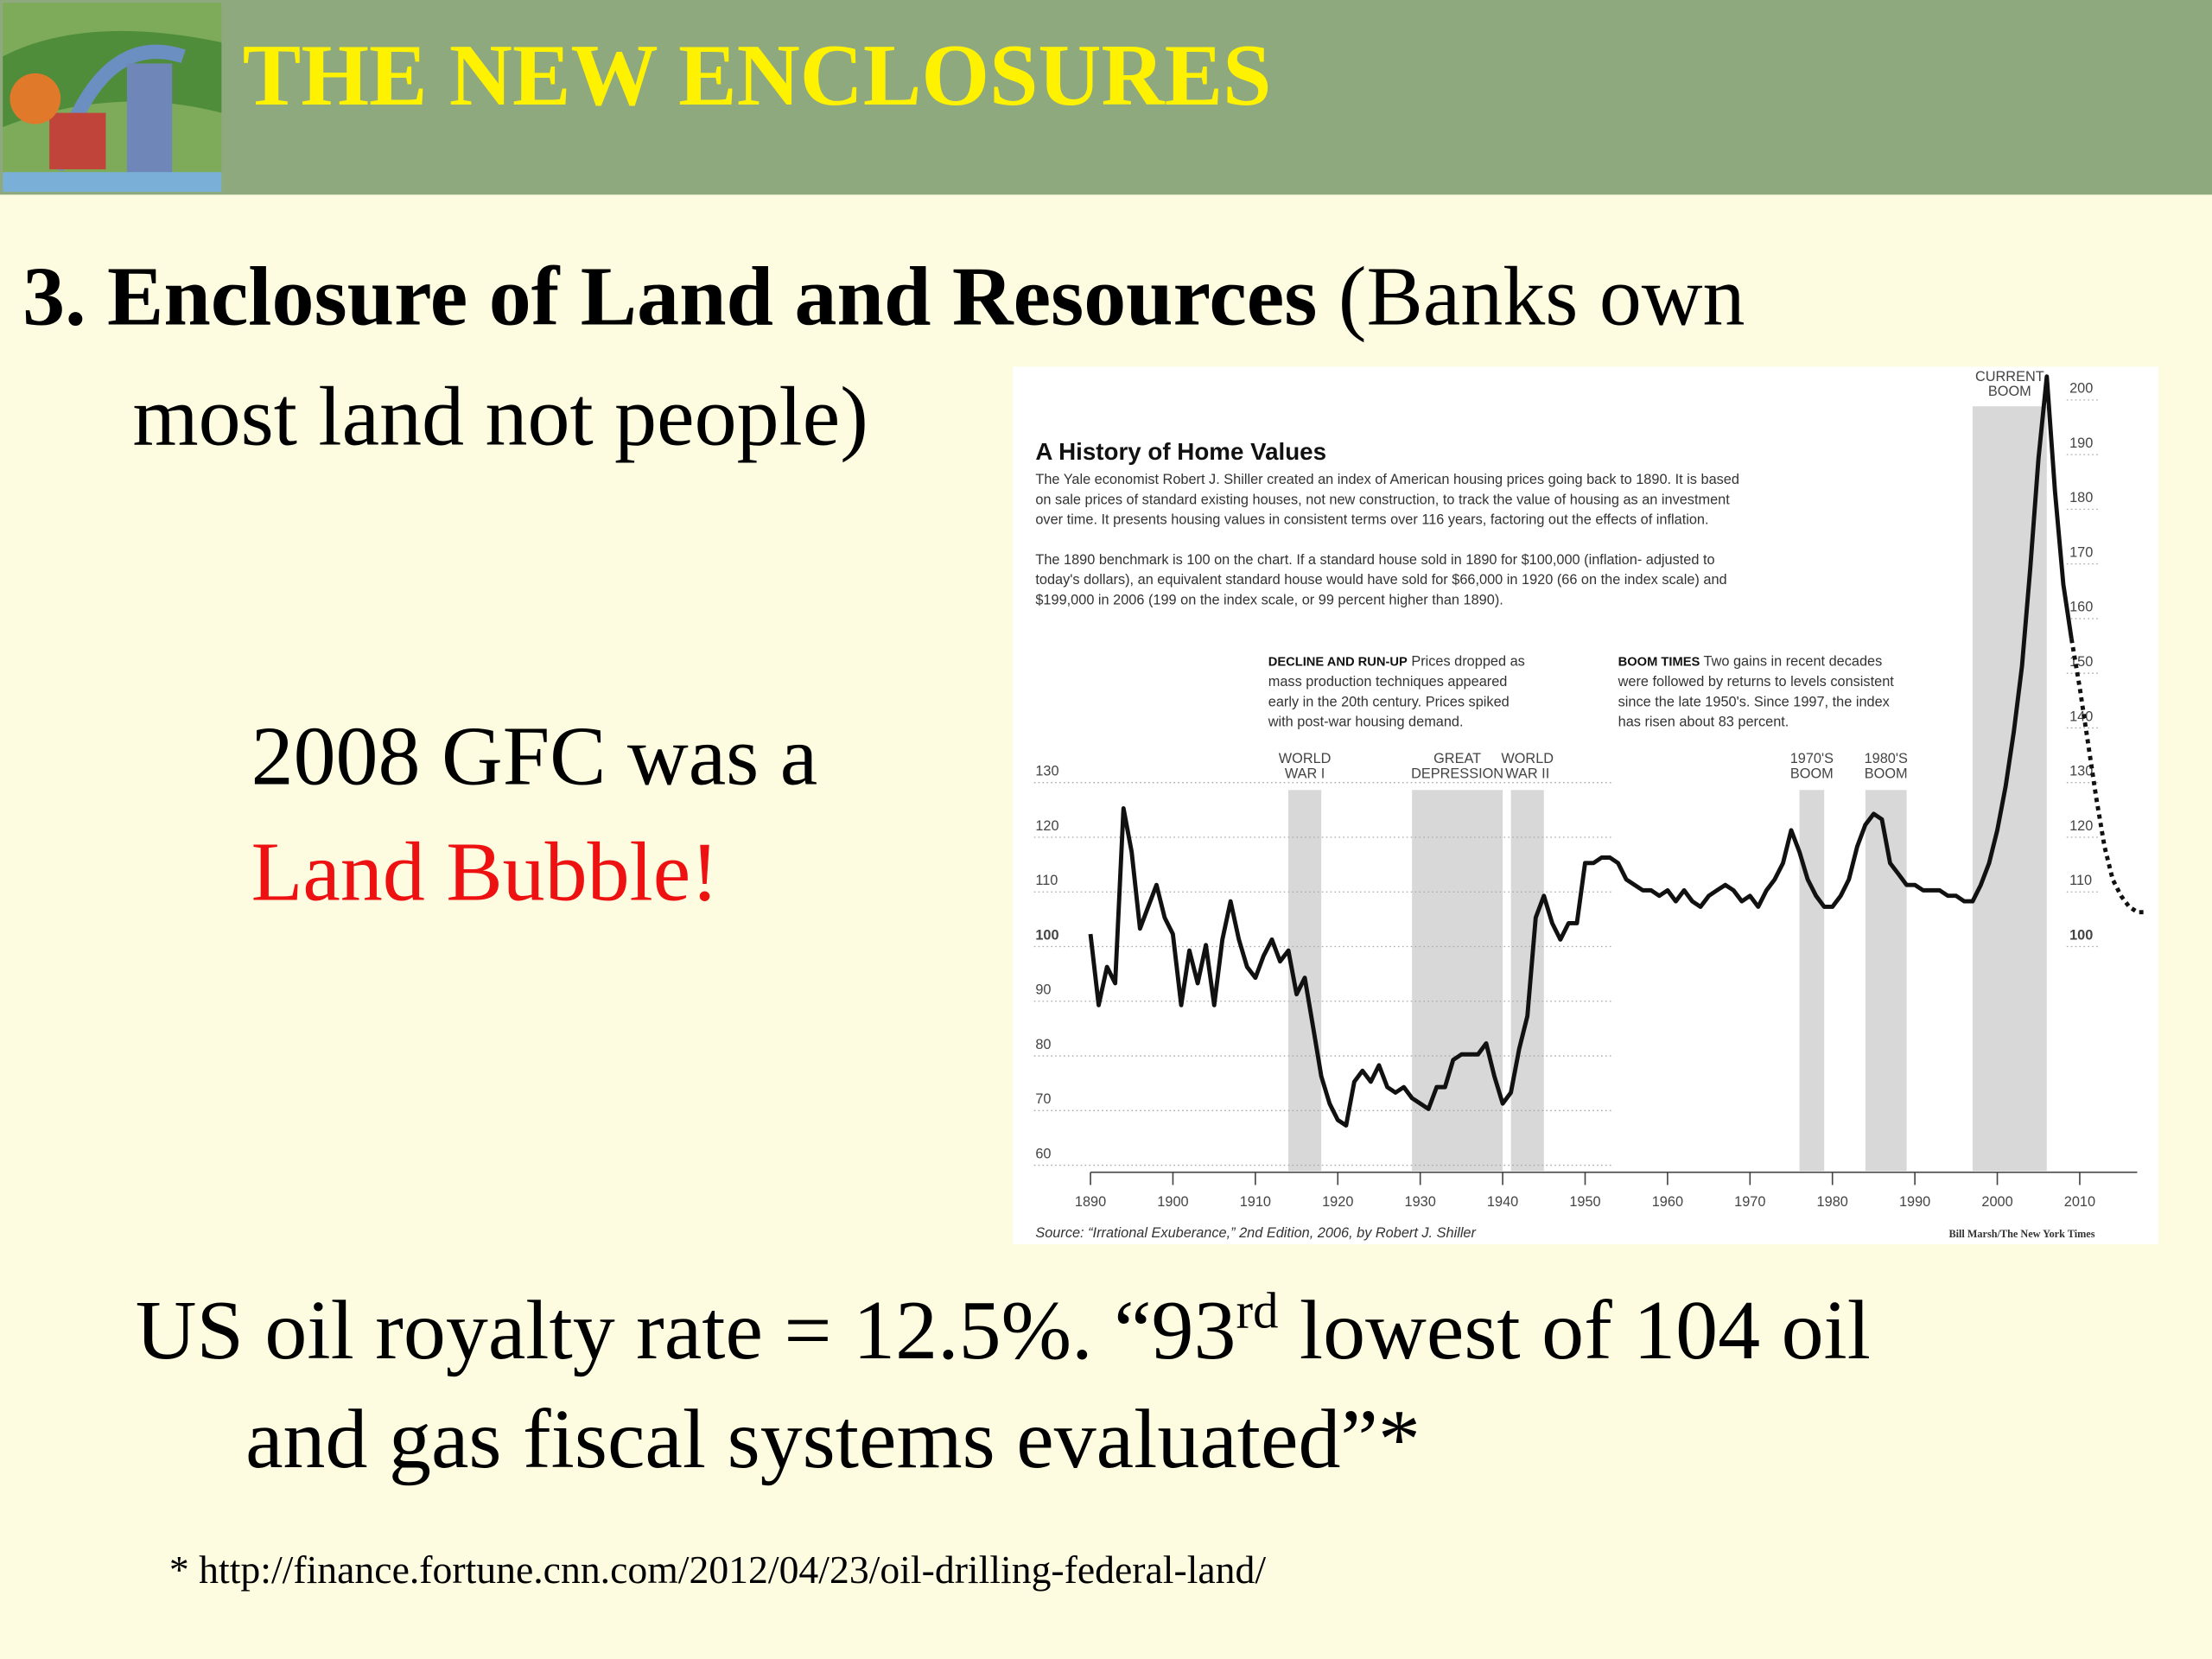  Describe the element at coordinates (2081, 826) in the screenshot. I see `y2-tick-label: 120` at that location.